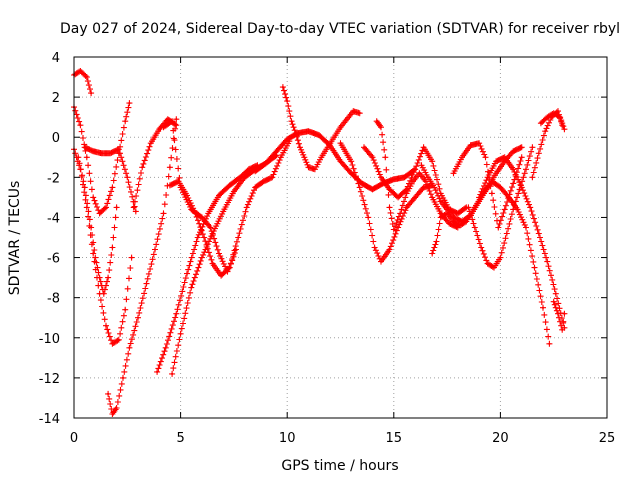  I want to click on y-tick-label: -2, so click(53, 178).